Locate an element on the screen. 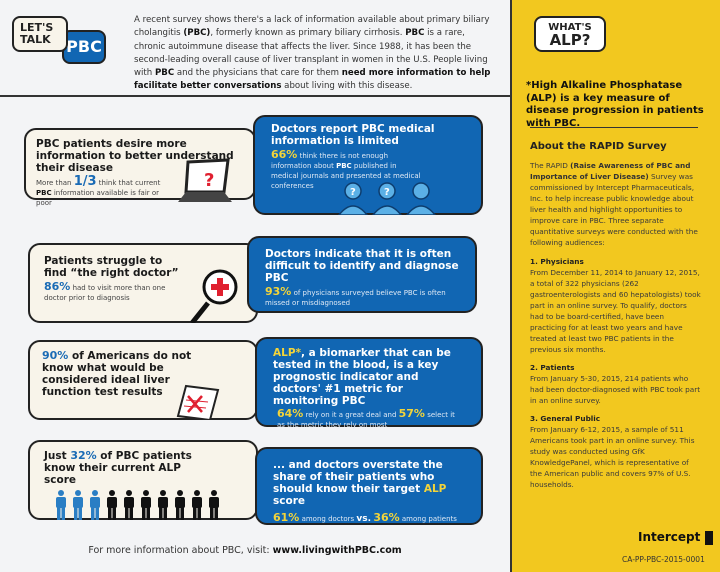  about-title: About the RAPID Survey is located at coordinates (598, 146).